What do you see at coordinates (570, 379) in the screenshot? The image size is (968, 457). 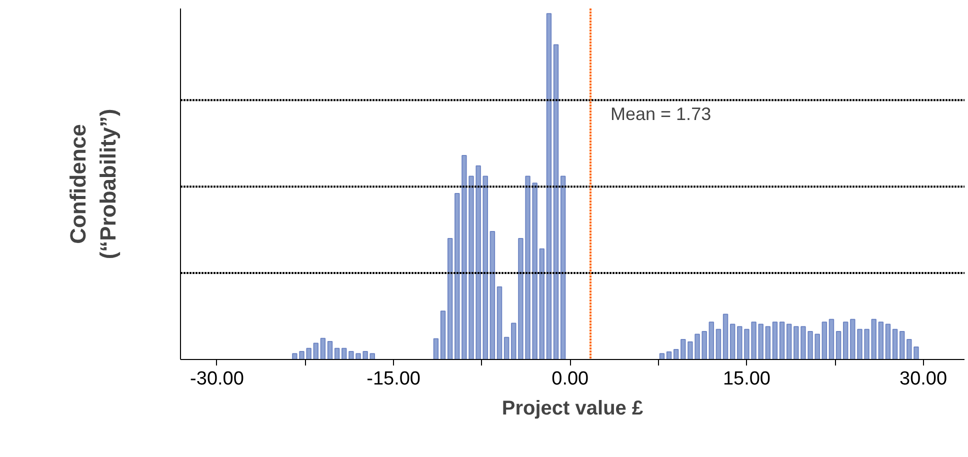 I see `x-tick-label: 0.00` at bounding box center [570, 379].